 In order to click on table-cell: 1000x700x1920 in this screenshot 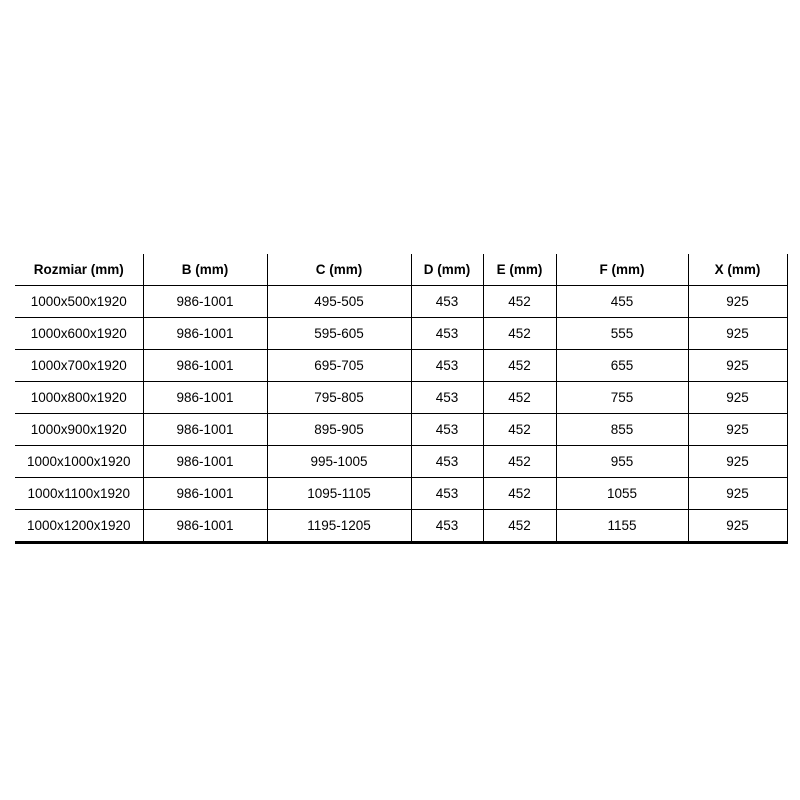, I will do `click(79, 365)`.